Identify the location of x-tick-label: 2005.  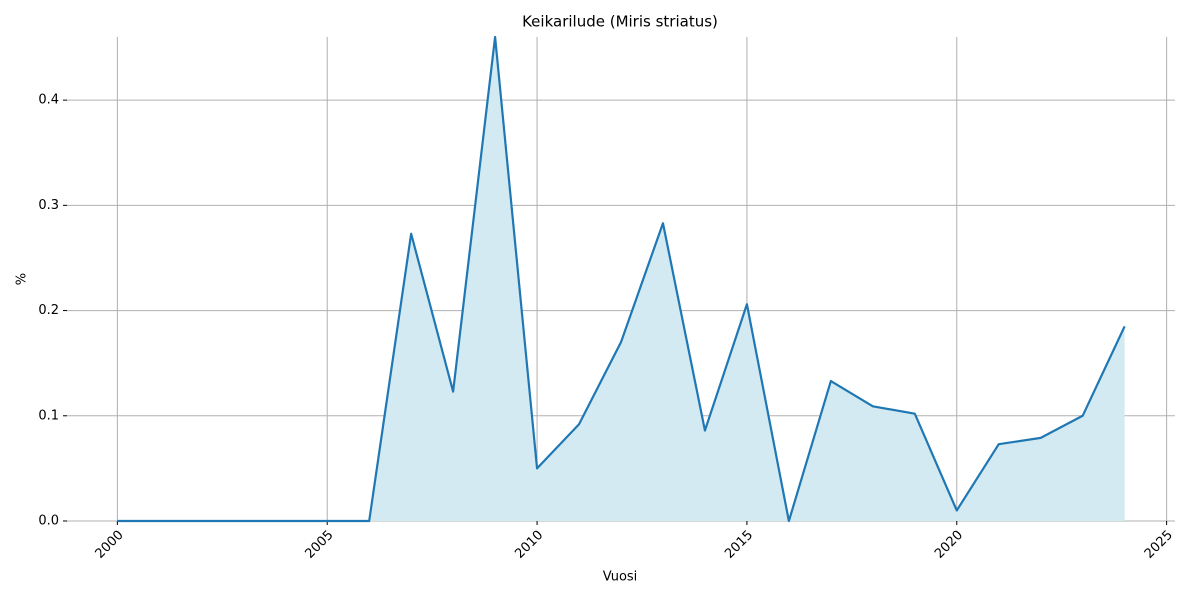
(320, 545).